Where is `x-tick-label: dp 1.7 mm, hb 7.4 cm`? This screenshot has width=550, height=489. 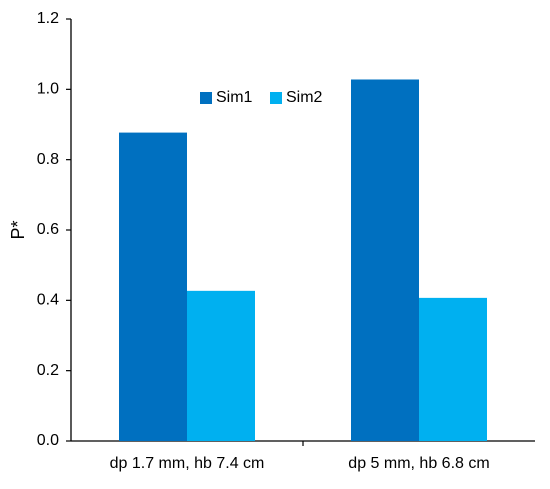
x-tick-label: dp 1.7 mm, hb 7.4 cm is located at coordinates (187, 463).